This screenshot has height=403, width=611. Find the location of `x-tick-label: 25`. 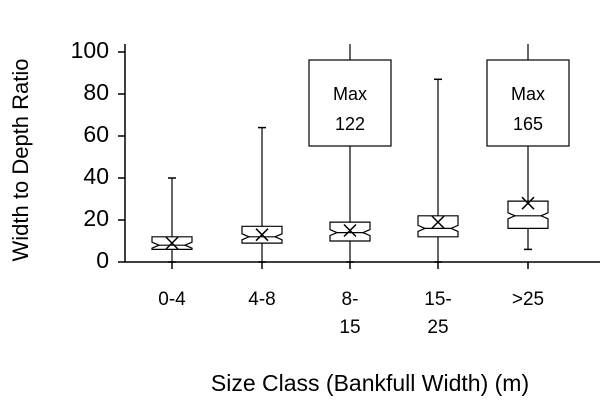

x-tick-label: 25 is located at coordinates (437, 327).